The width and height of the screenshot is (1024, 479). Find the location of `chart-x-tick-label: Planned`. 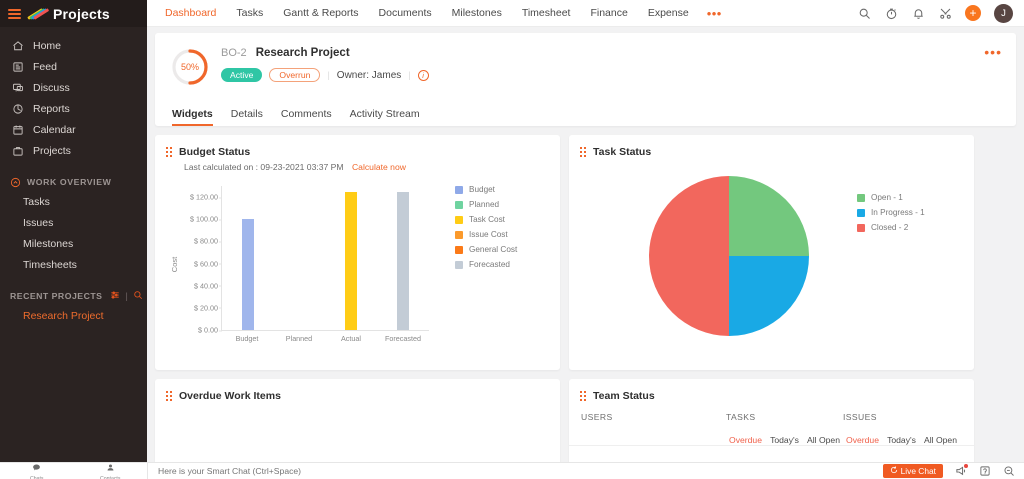

chart-x-tick-label: Planned is located at coordinates (299, 338).